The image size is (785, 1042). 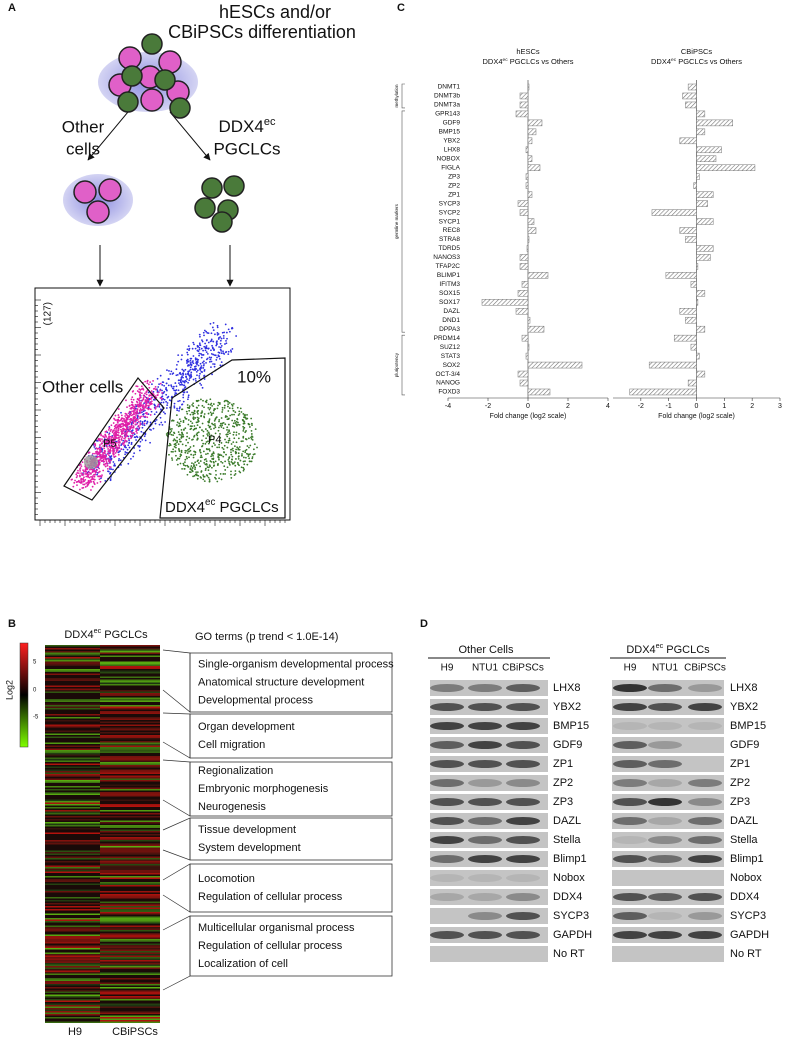 What do you see at coordinates (449, 392) in the screenshot?
I see `category-label: FOXD3` at bounding box center [449, 392].